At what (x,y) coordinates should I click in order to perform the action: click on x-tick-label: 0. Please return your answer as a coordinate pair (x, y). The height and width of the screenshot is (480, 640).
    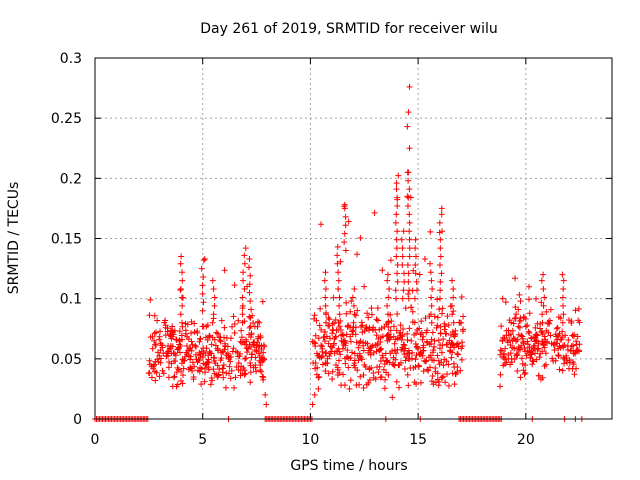
    Looking at the image, I should click on (95, 440).